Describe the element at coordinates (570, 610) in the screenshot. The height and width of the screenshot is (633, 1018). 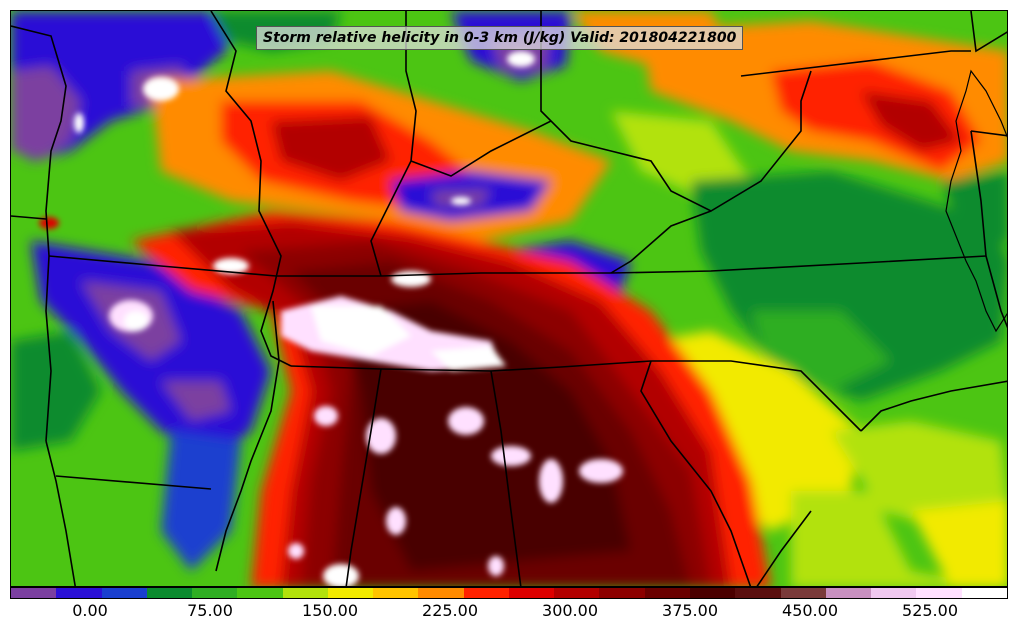
I see `colorbar-tick-label: 300.00` at that location.